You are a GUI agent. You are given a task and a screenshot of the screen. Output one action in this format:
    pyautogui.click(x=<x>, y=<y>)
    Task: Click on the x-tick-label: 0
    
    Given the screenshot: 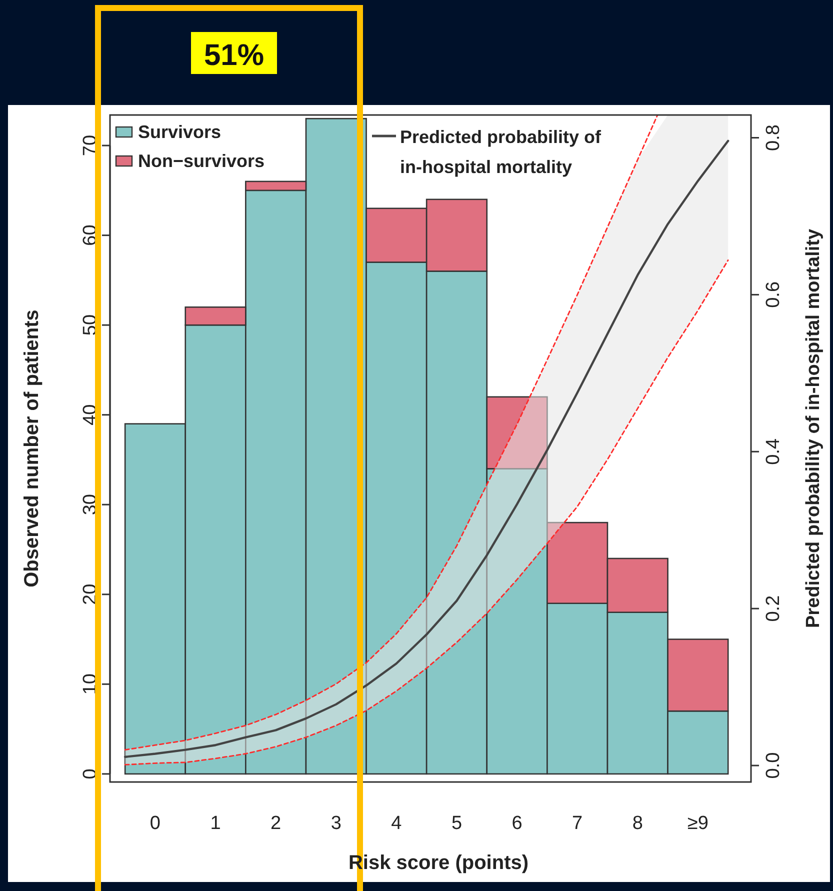 What is the action you would take?
    pyautogui.click(x=155, y=823)
    